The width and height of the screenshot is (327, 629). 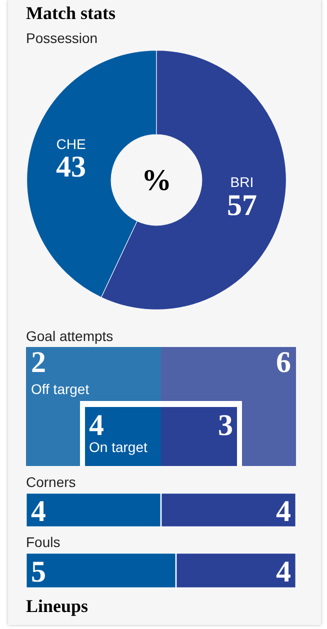 What do you see at coordinates (225, 425) in the screenshot?
I see `data-label: 3` at bounding box center [225, 425].